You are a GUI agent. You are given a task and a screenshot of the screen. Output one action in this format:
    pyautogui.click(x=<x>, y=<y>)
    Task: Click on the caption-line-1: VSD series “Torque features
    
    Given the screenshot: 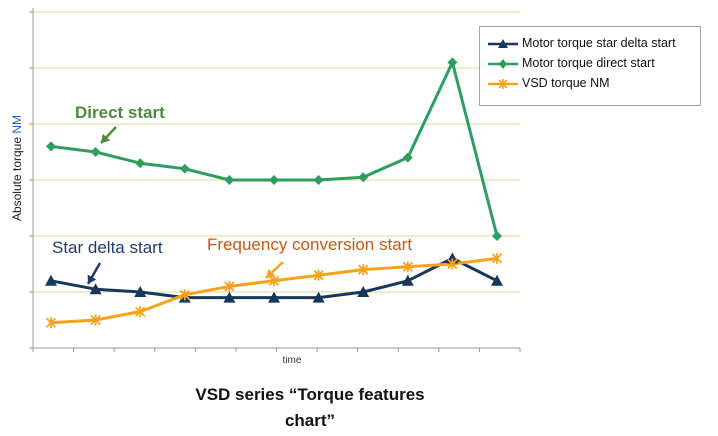 What is the action you would take?
    pyautogui.click(x=310, y=394)
    